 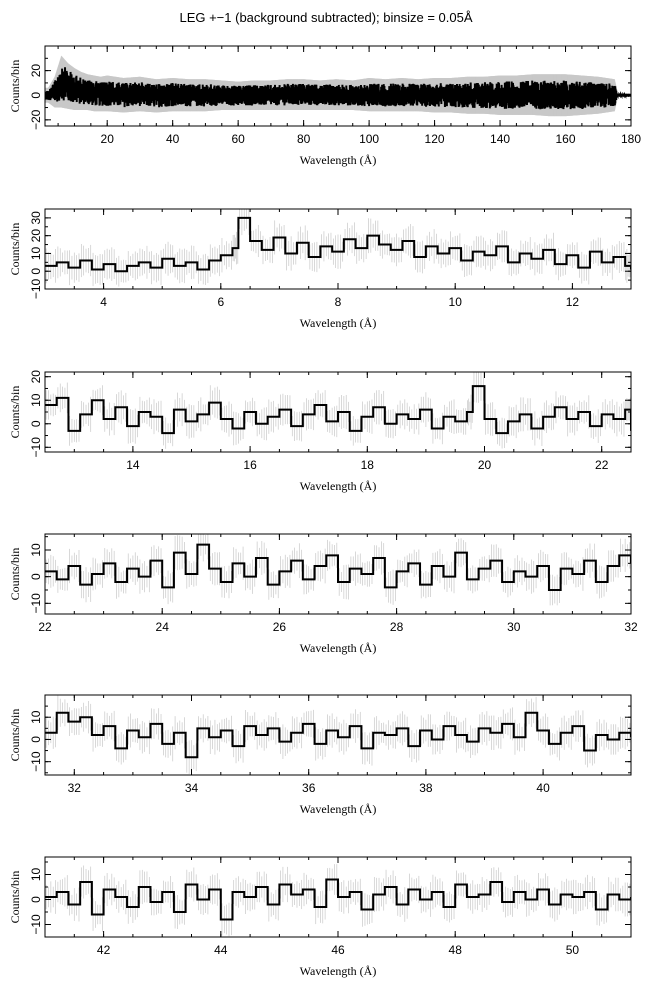 I want to click on x-tick-label: 14, so click(x=133, y=465).